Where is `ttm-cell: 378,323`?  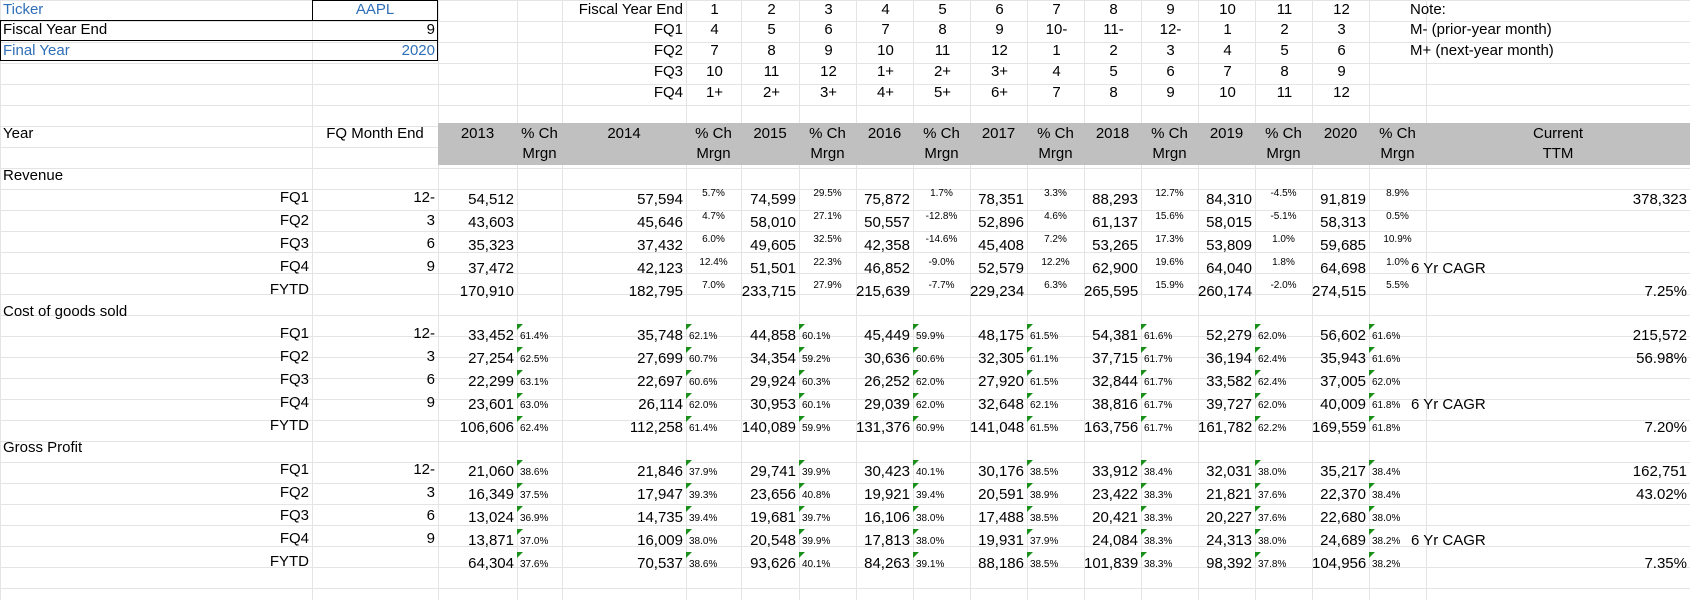 ttm-cell: 378,323 is located at coordinates (1659, 199).